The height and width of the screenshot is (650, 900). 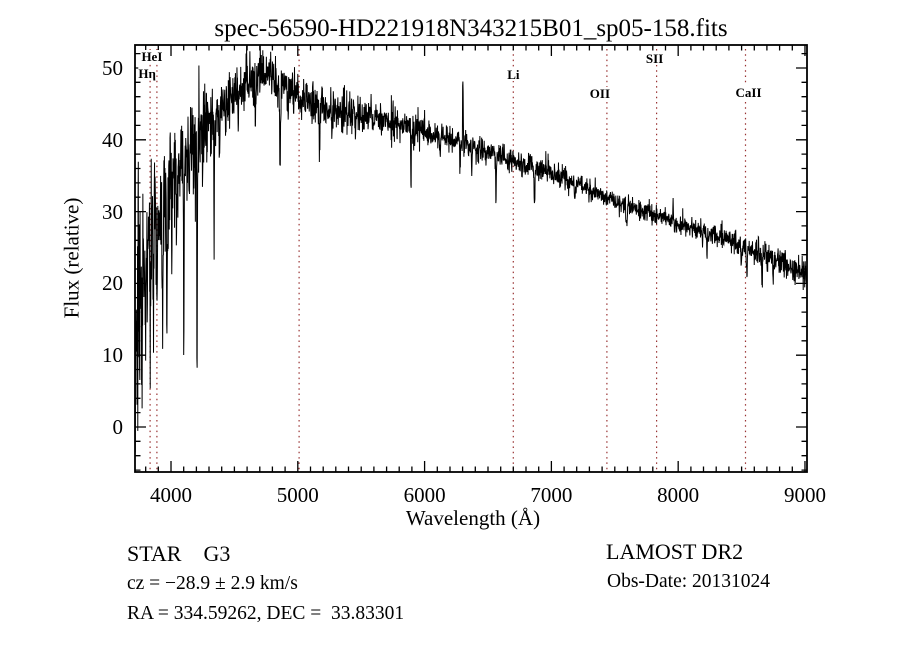 What do you see at coordinates (473, 518) in the screenshot?
I see `x-axis-label: Wavelength (Å)` at bounding box center [473, 518].